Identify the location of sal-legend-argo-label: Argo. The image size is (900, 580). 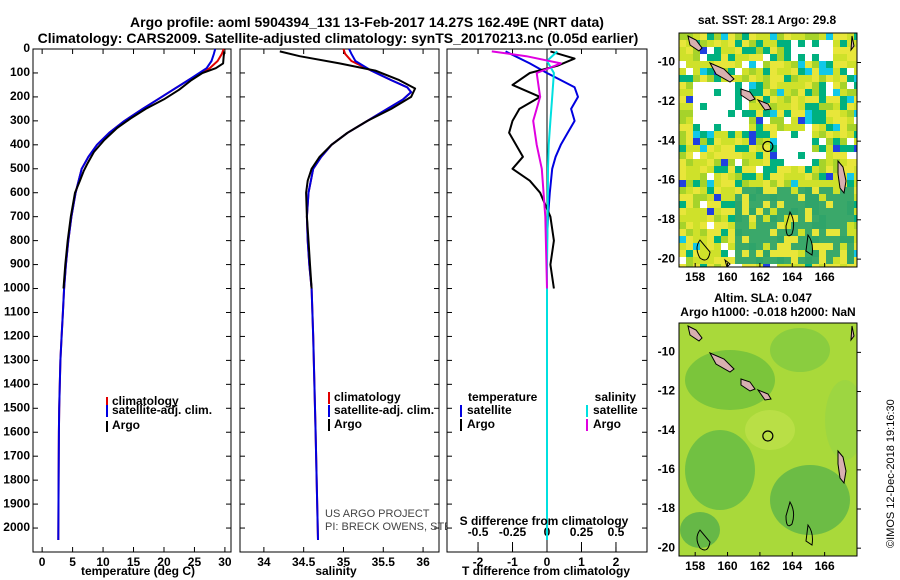
(348, 424).